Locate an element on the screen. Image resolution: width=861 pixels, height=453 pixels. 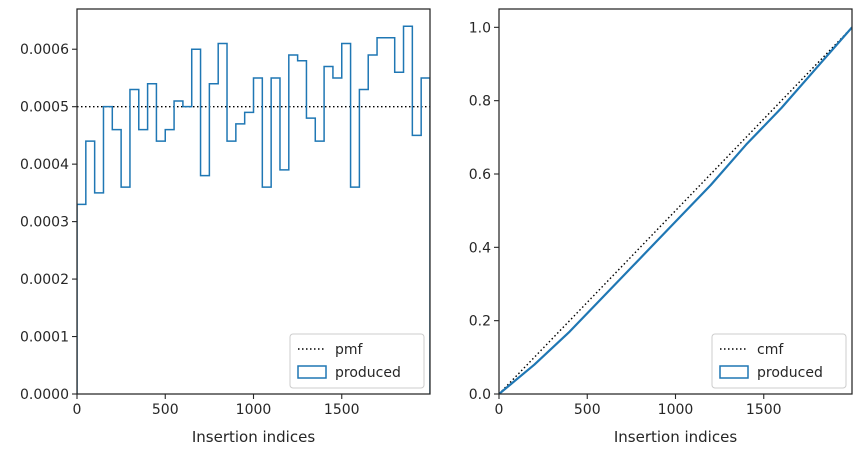
y-tick-label: 0.0 is located at coordinates (480, 395).